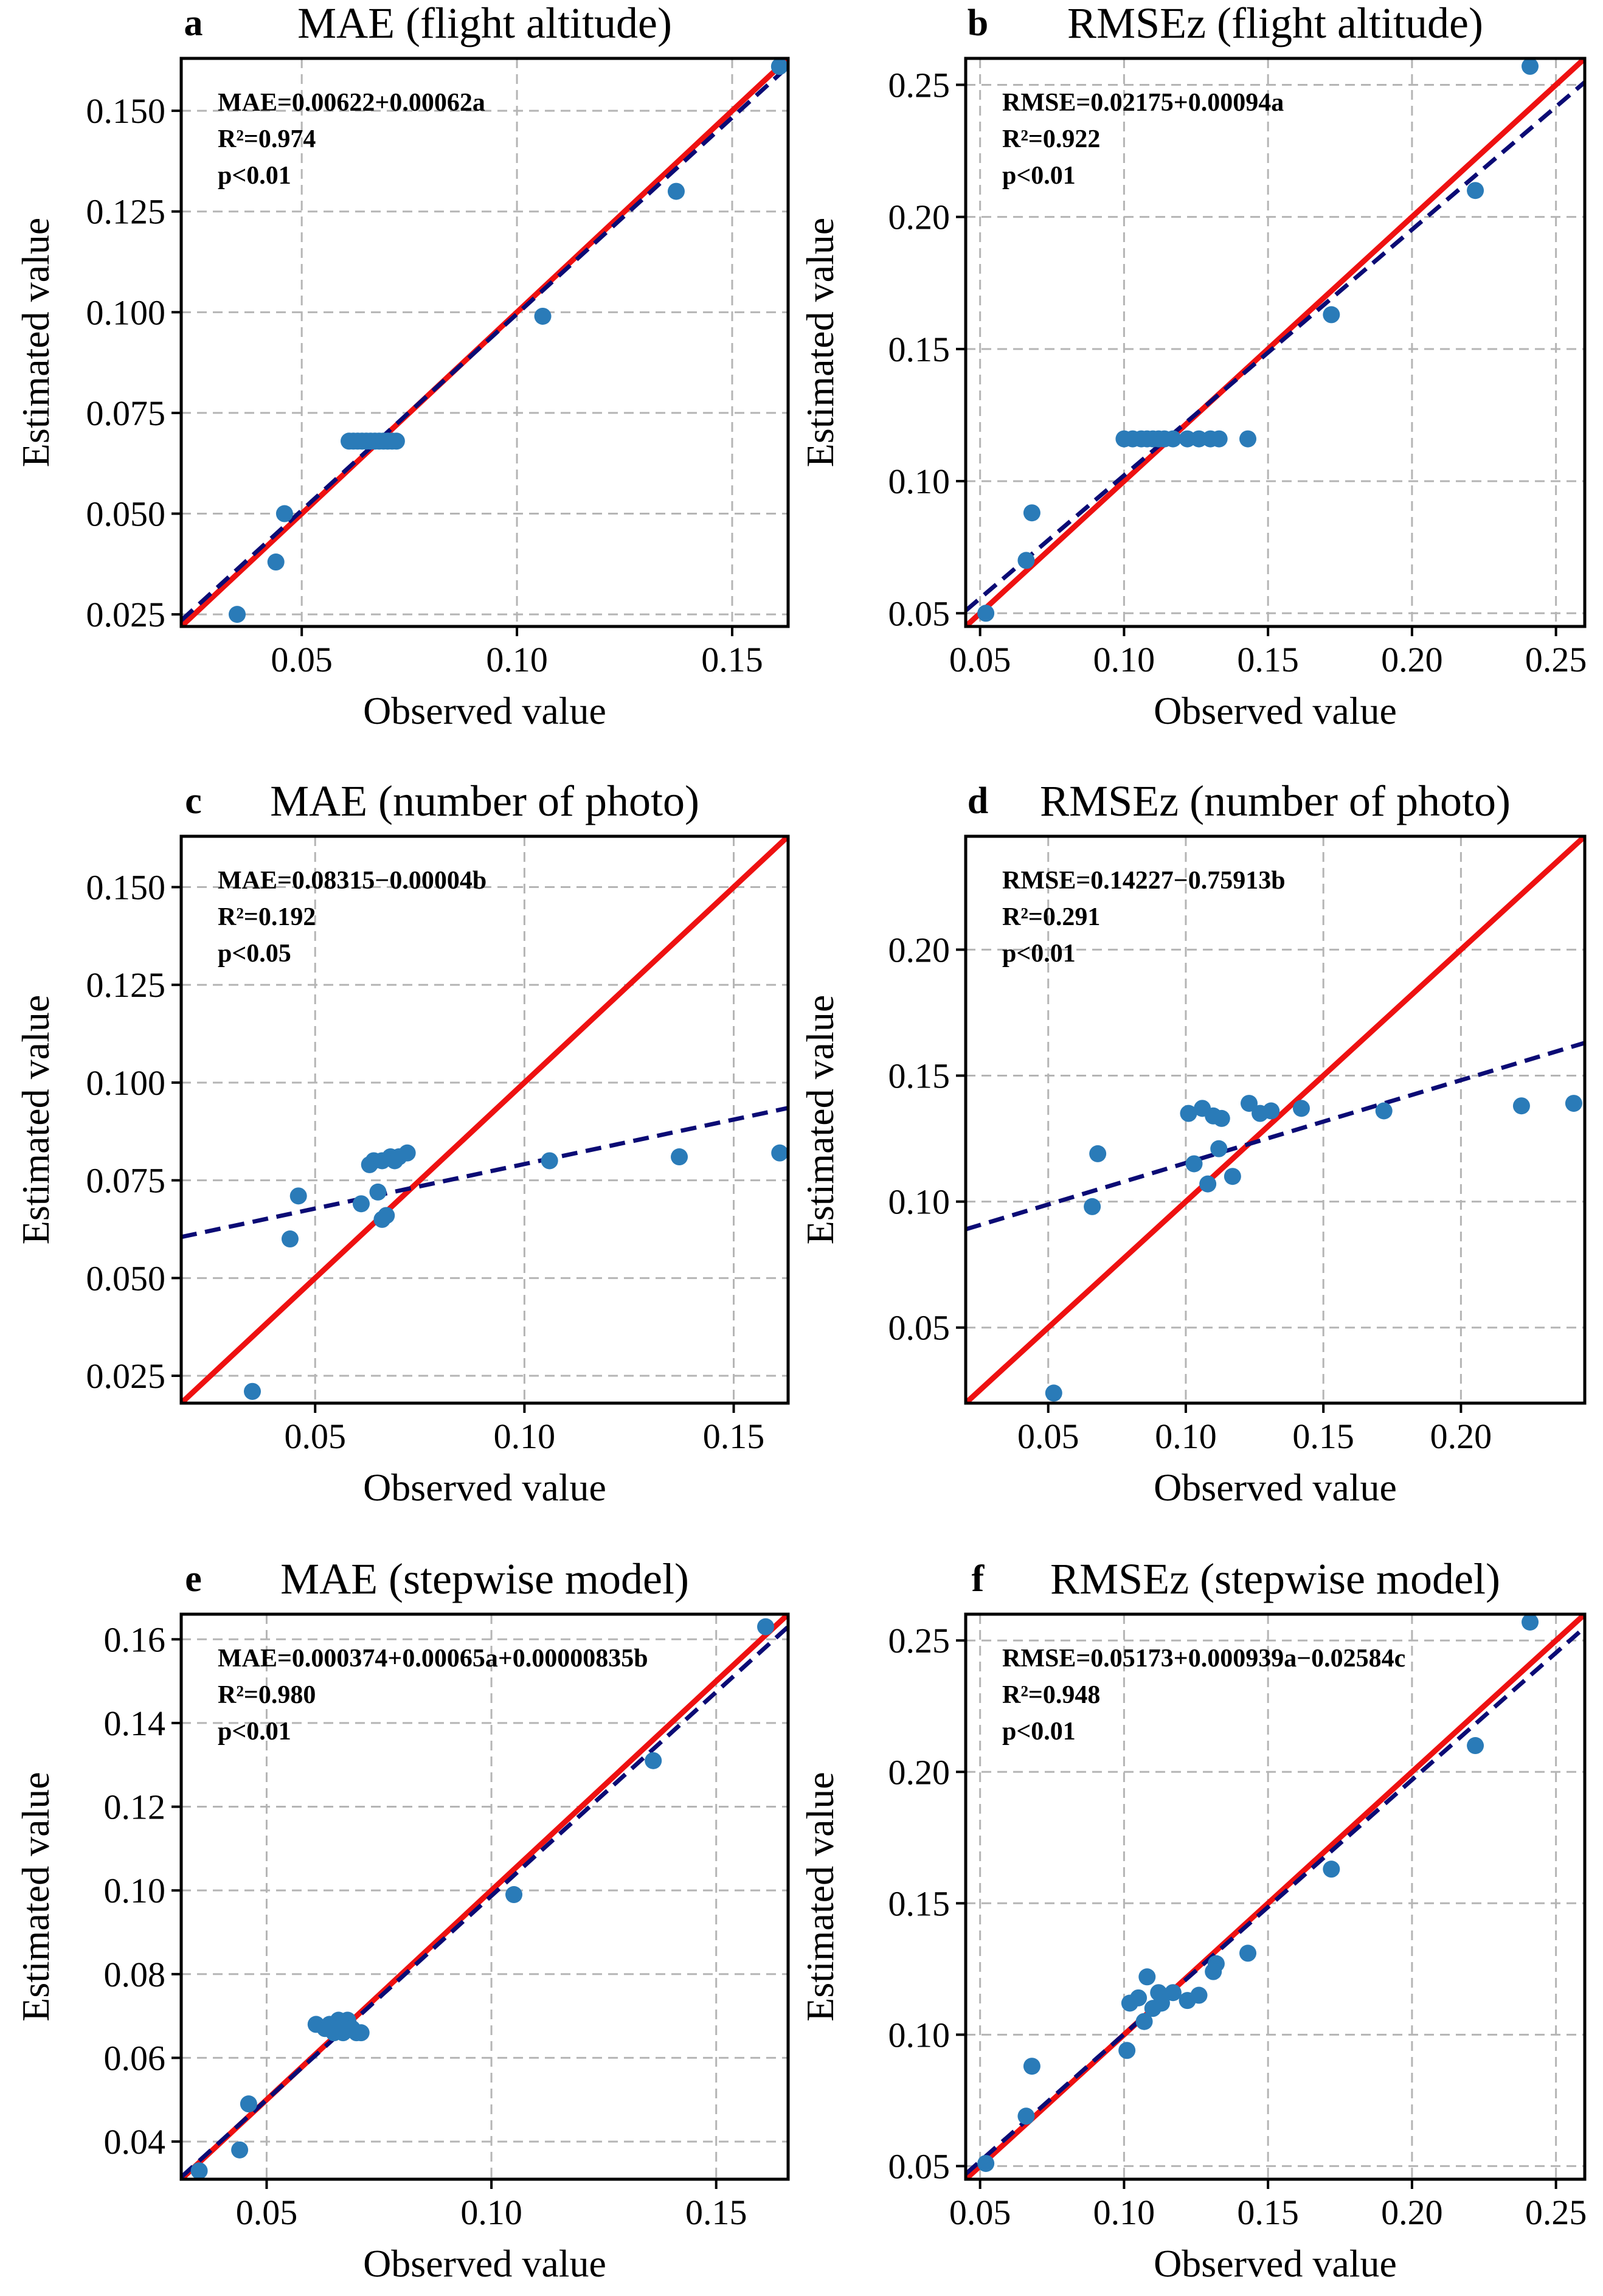  I want to click on y-tick-label: 0.050, so click(126, 514).